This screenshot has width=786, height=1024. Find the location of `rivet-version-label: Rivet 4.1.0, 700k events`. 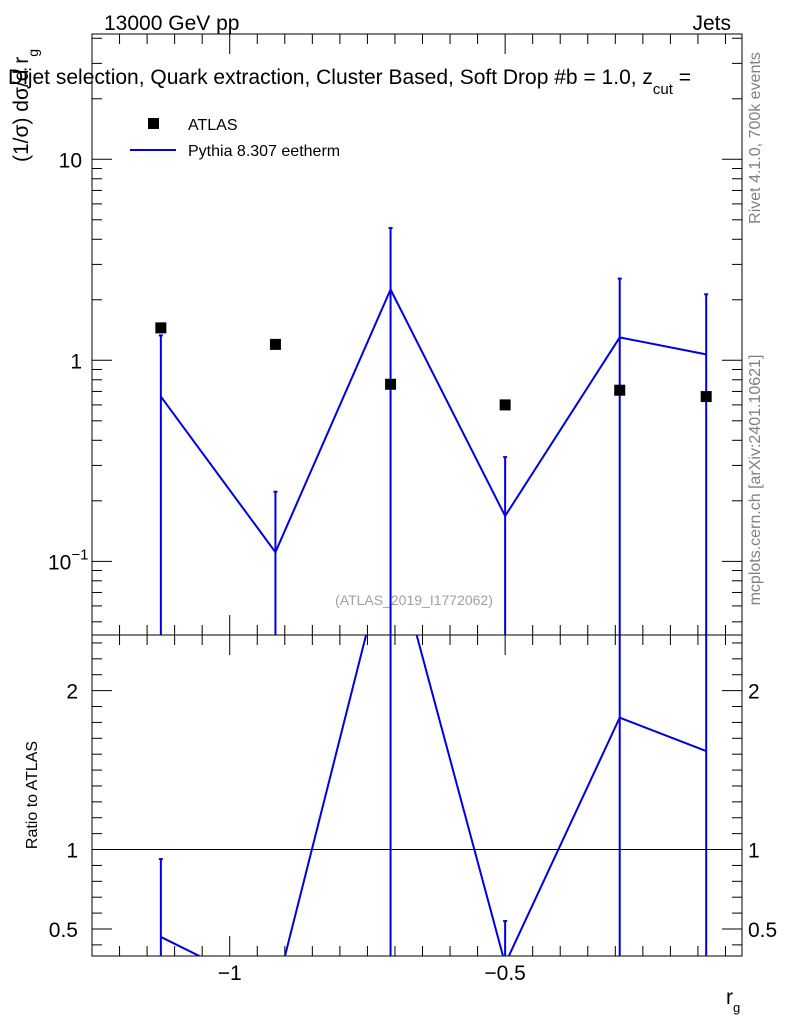

rivet-version-label: Rivet 4.1.0, 700k events is located at coordinates (755, 138).